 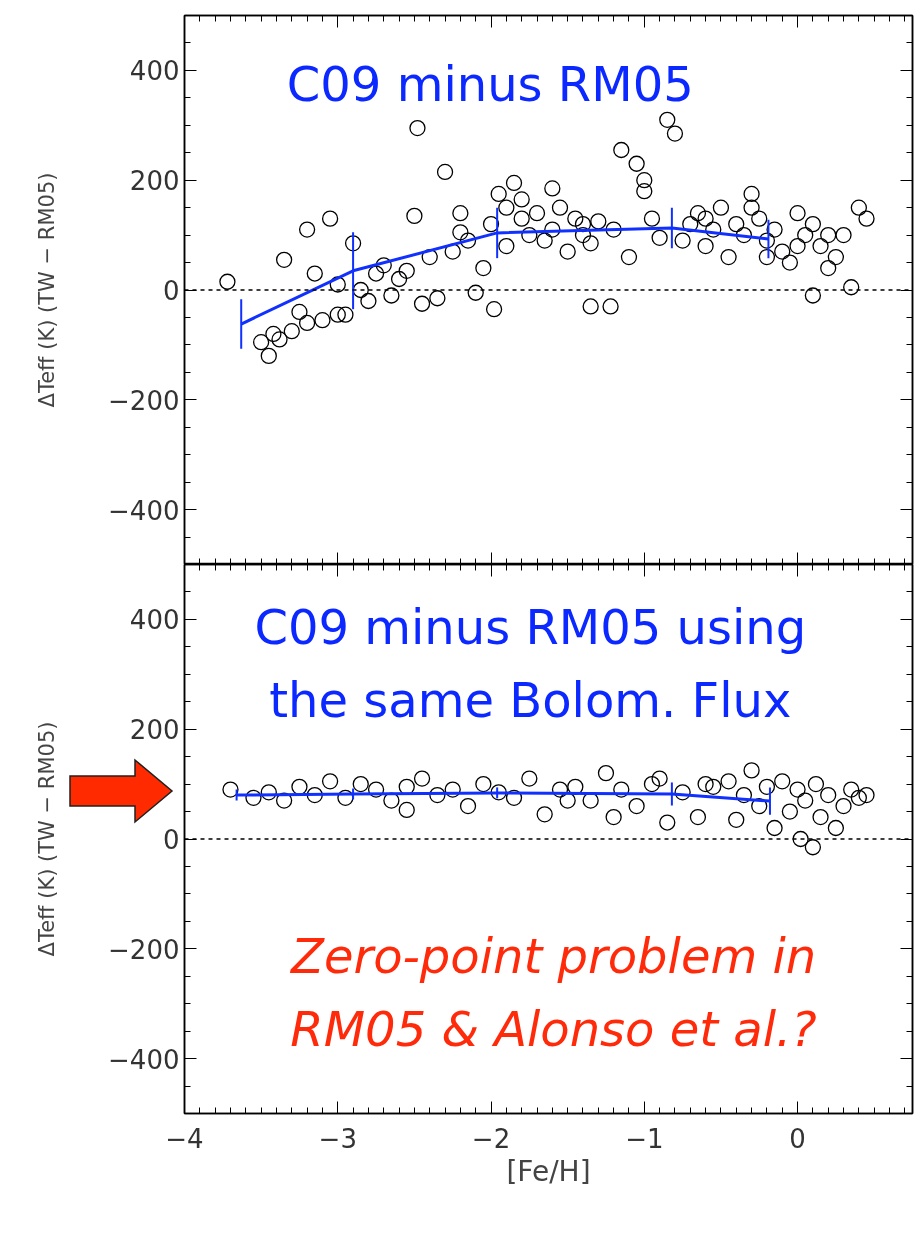 I want to click on x-tick-label: 0, so click(x=797, y=1138).